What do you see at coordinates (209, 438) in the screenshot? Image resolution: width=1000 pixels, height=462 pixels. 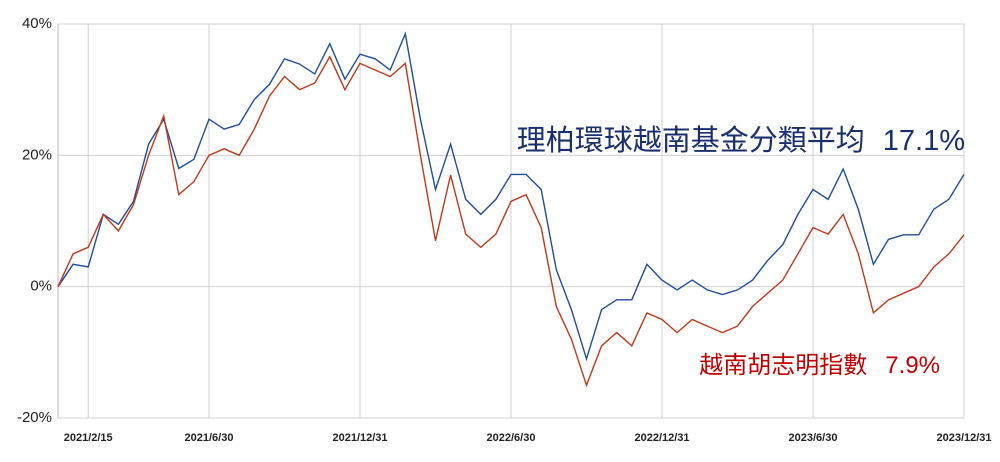 I see `x-tick-label: 2021/6/30` at bounding box center [209, 438].